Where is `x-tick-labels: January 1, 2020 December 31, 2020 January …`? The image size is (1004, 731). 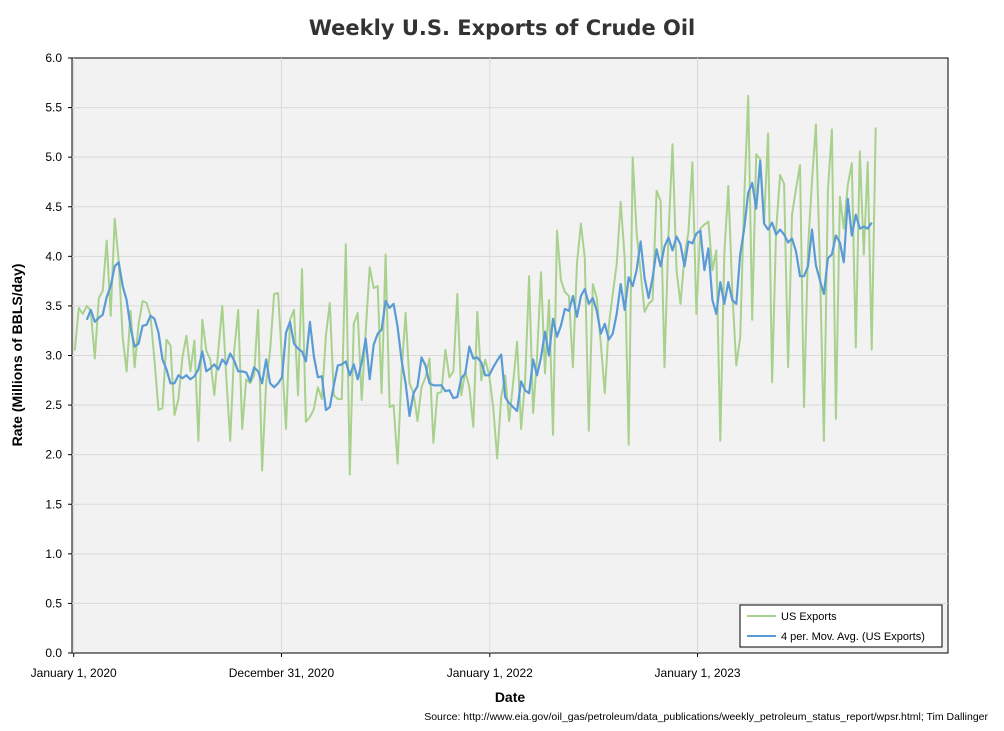
x-tick-labels: January 1, 2020 December 31, 2020 January … is located at coordinates (386, 673).